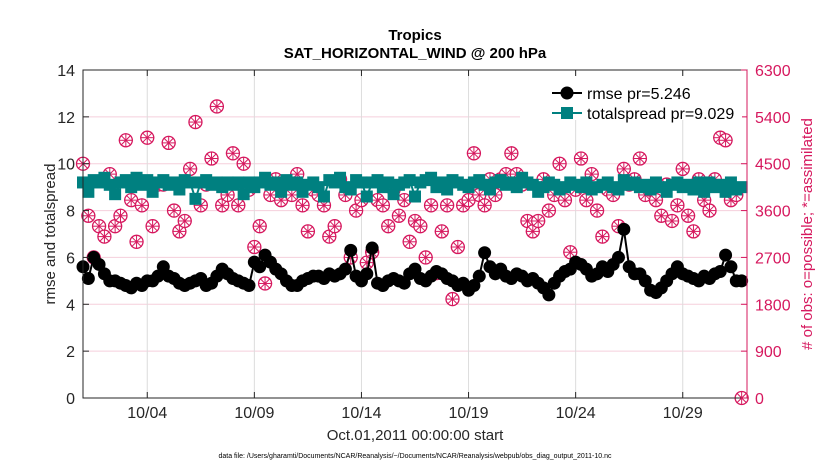  What do you see at coordinates (70, 258) in the screenshot?
I see `y-tick-label: 6` at bounding box center [70, 258].